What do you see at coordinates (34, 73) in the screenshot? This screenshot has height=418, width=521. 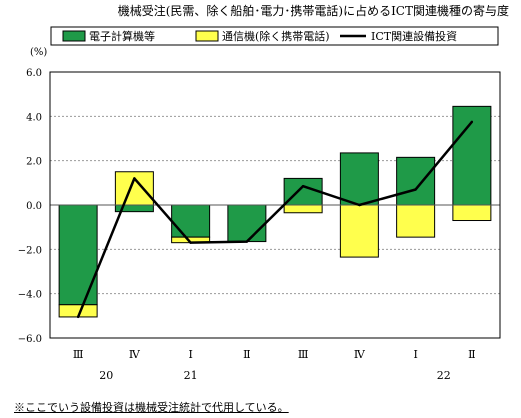 I see `y-tick-label: 6.0` at bounding box center [34, 73].